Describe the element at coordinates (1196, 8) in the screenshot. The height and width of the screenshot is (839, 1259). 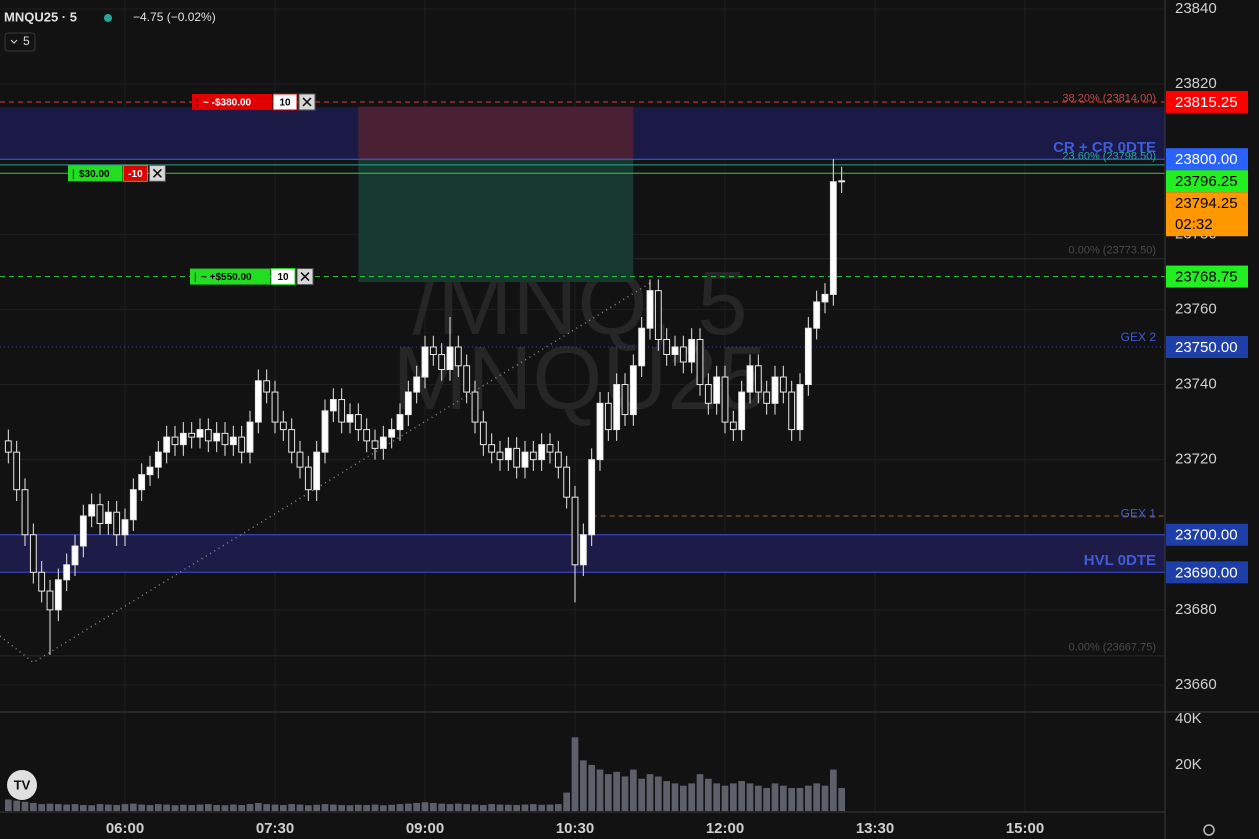
I see `y-tick-label: 23840` at that location.